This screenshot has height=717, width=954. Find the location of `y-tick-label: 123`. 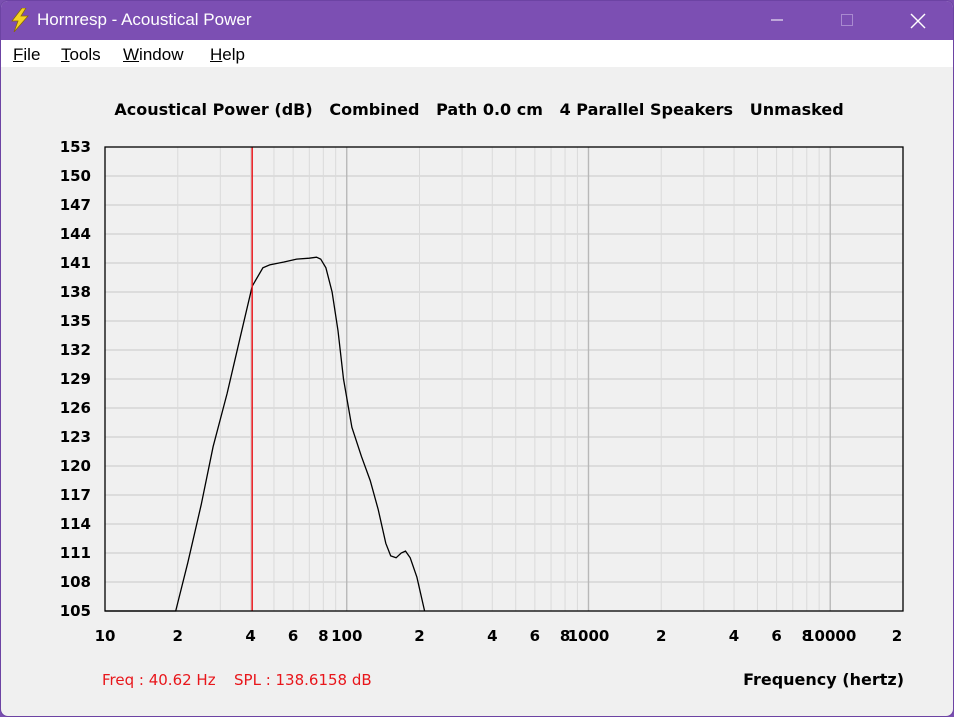

y-tick-label: 123 is located at coordinates (75, 437).